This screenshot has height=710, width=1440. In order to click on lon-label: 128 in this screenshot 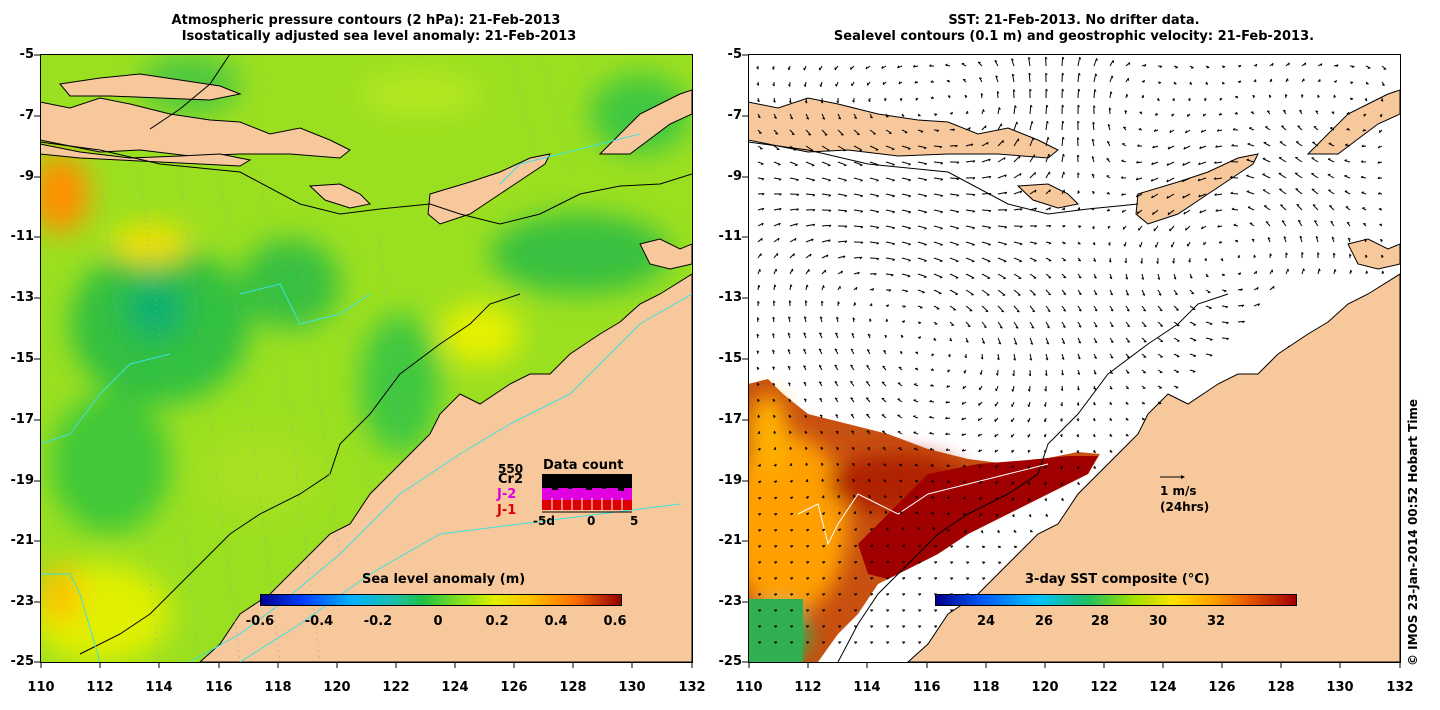, I will do `click(573, 687)`.